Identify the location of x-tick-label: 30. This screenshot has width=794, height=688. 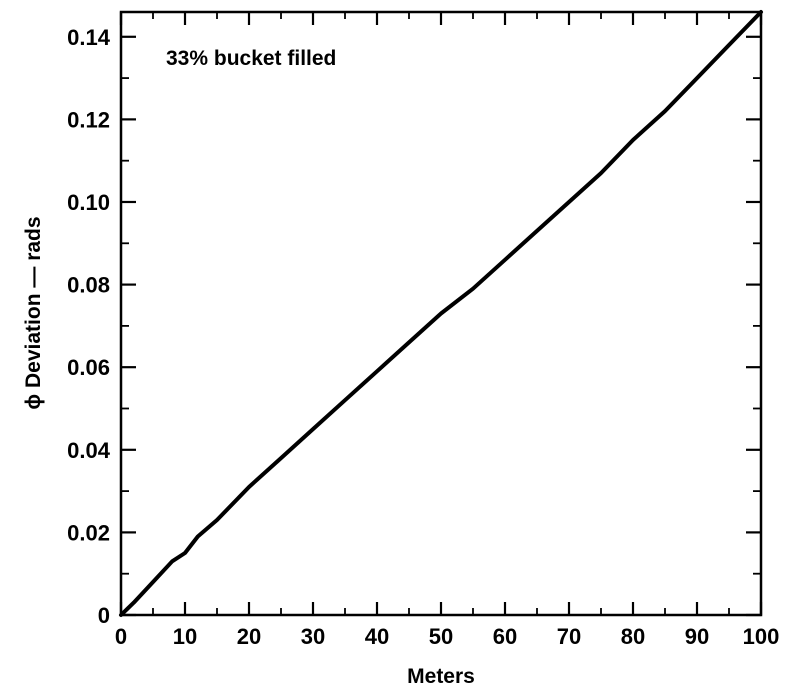
(313, 636).